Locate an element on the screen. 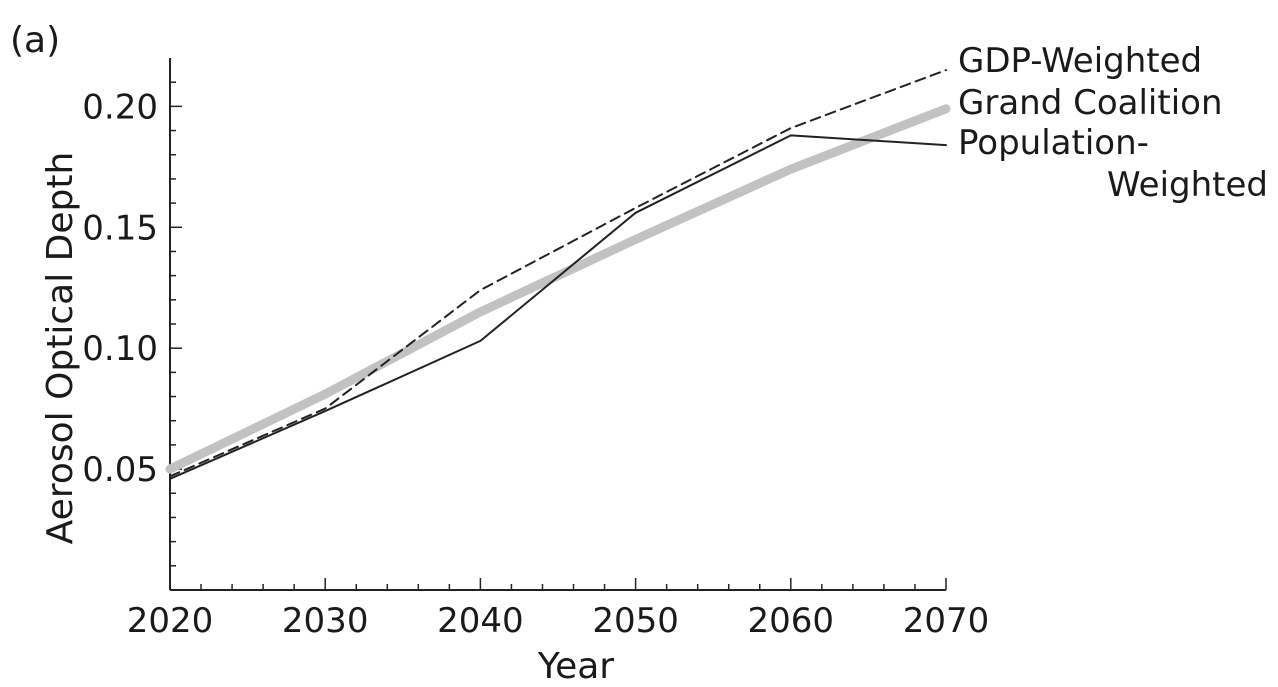 The height and width of the screenshot is (687, 1278). y-axis-title: Aerosol Optical Depth is located at coordinates (60, 348).